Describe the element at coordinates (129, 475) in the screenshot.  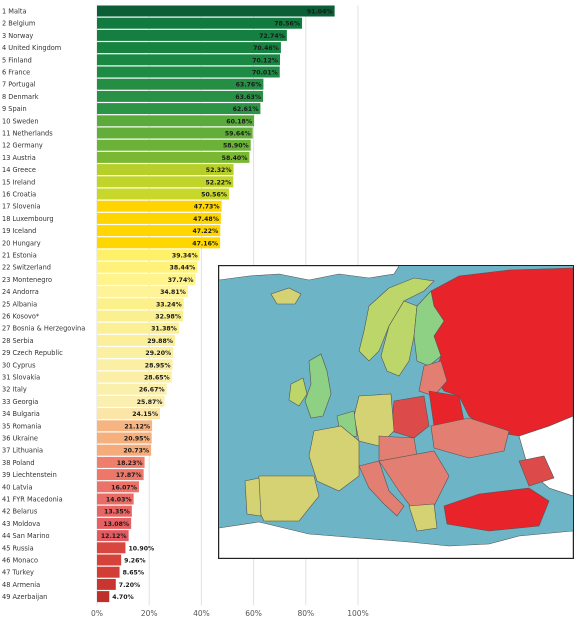
I see `value-label: 17.87%` at that location.